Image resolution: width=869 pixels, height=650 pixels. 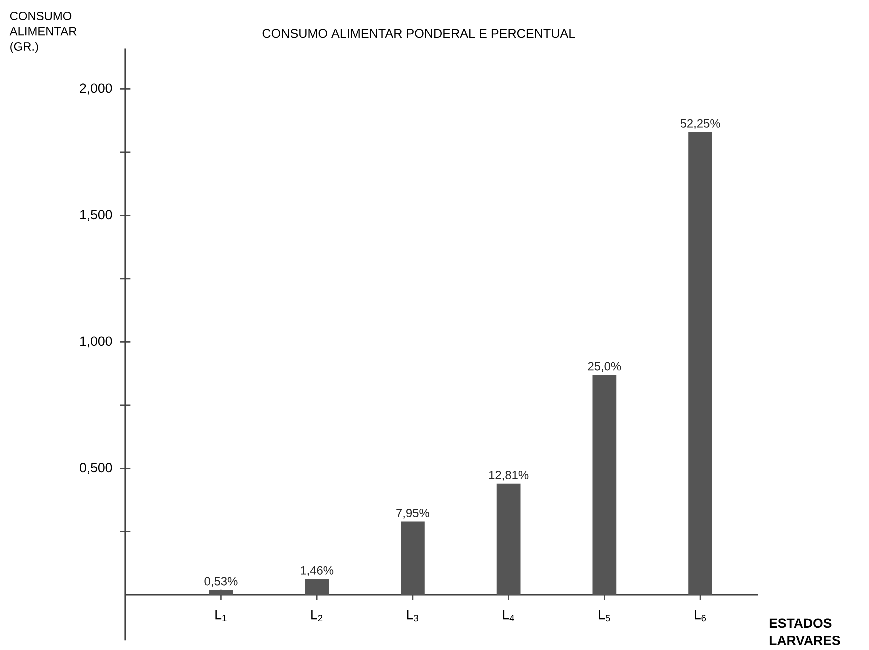 I want to click on y-tick-label: 0,500, so click(x=96, y=468).